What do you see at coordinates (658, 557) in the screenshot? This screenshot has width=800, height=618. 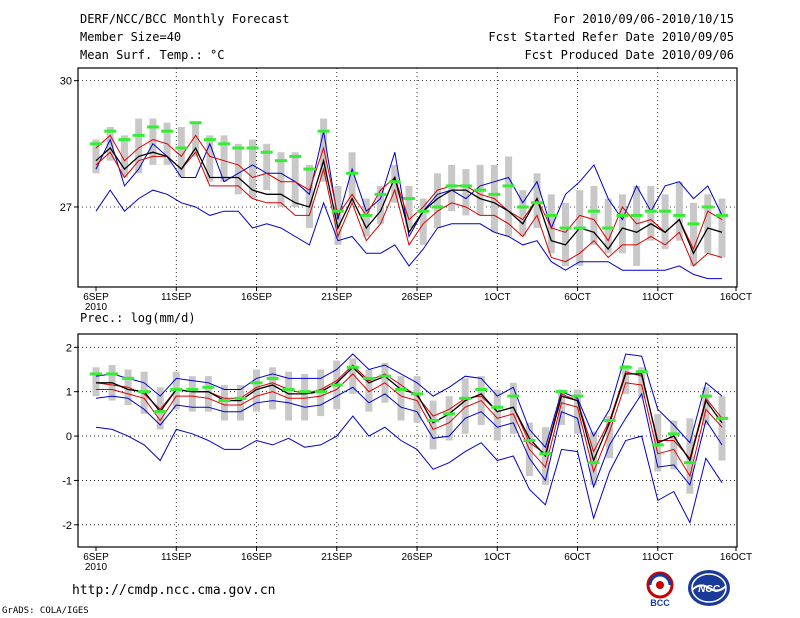 I see `prec-xtick-label: 11OCT` at bounding box center [658, 557].